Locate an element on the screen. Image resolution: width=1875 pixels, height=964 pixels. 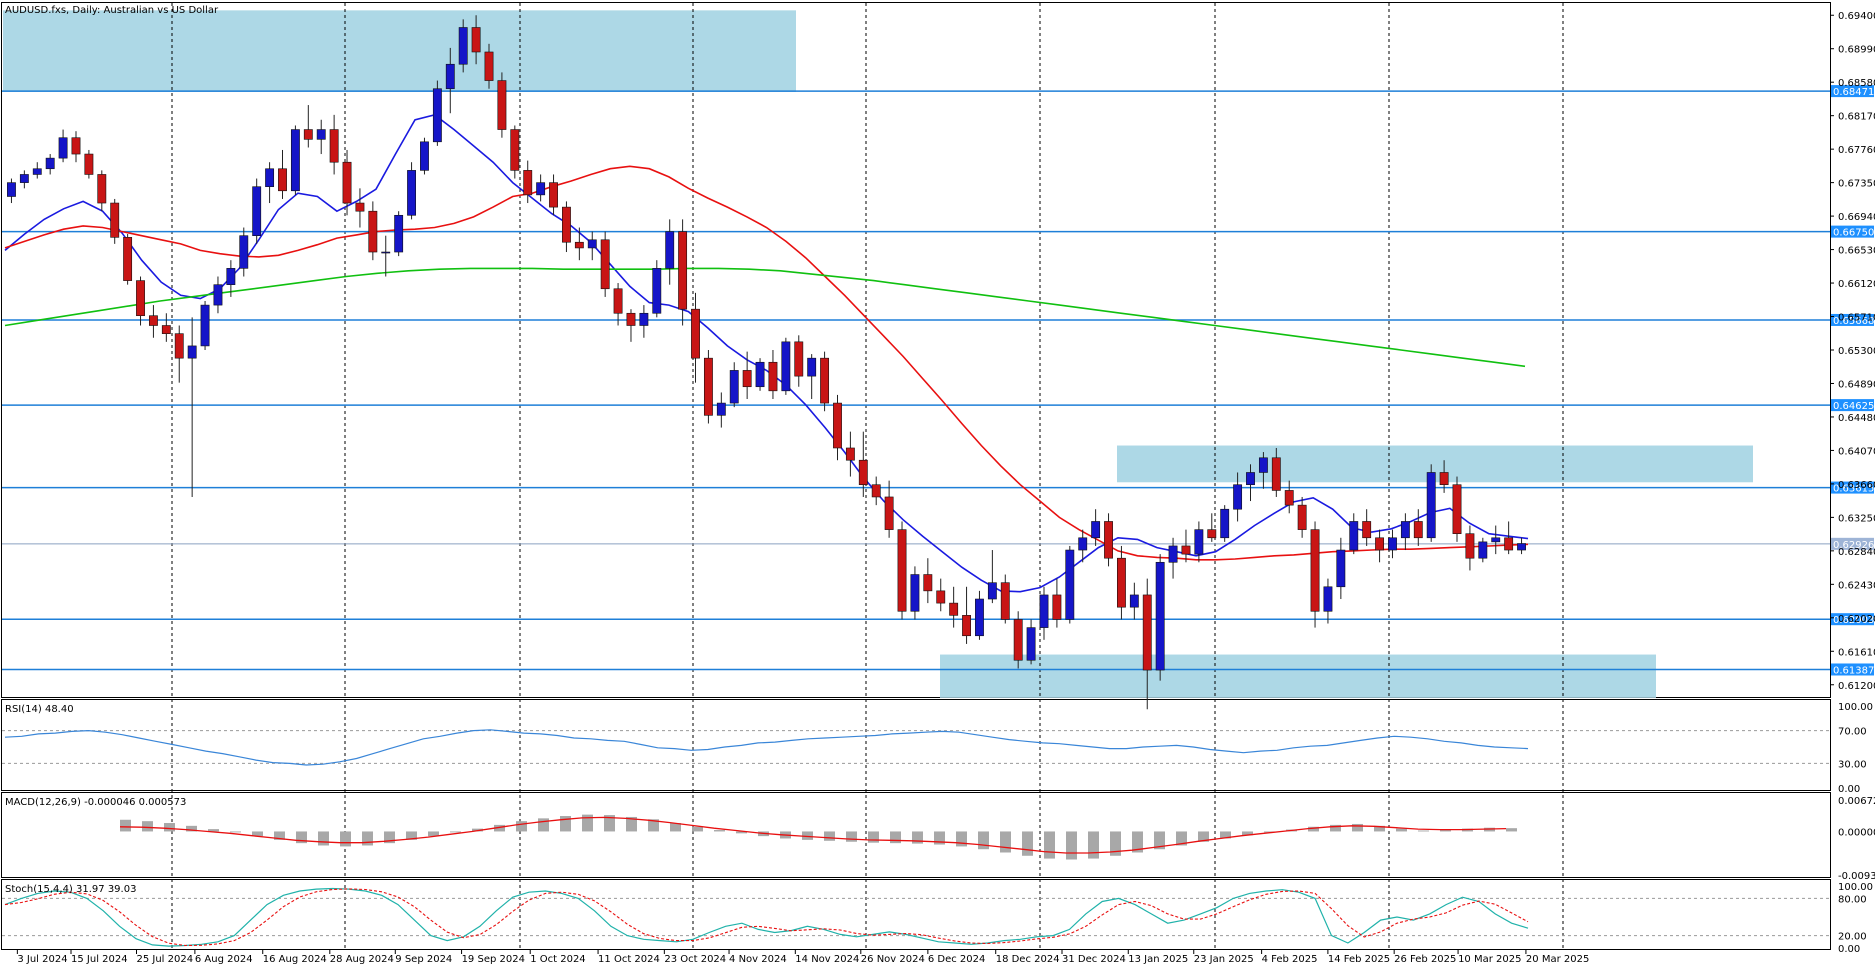
stoch-label: Stoch(15,4,4) 31.97 39.03 is located at coordinates (70, 889).